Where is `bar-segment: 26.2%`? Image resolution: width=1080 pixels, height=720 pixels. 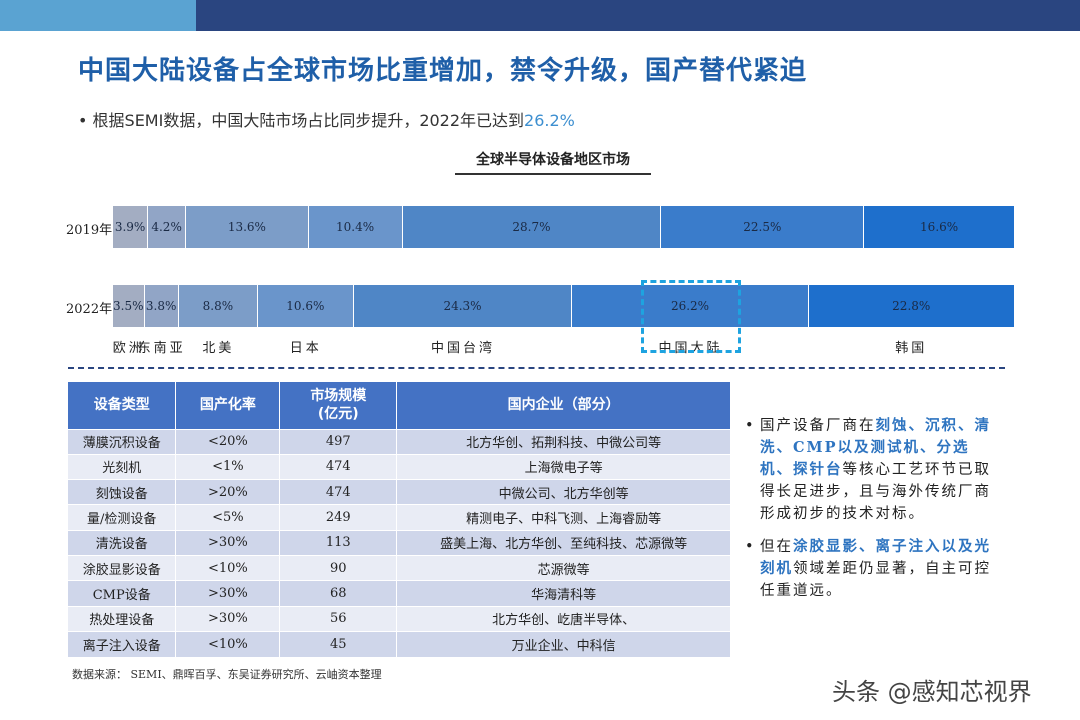
bar-segment: 26.2% is located at coordinates (690, 306).